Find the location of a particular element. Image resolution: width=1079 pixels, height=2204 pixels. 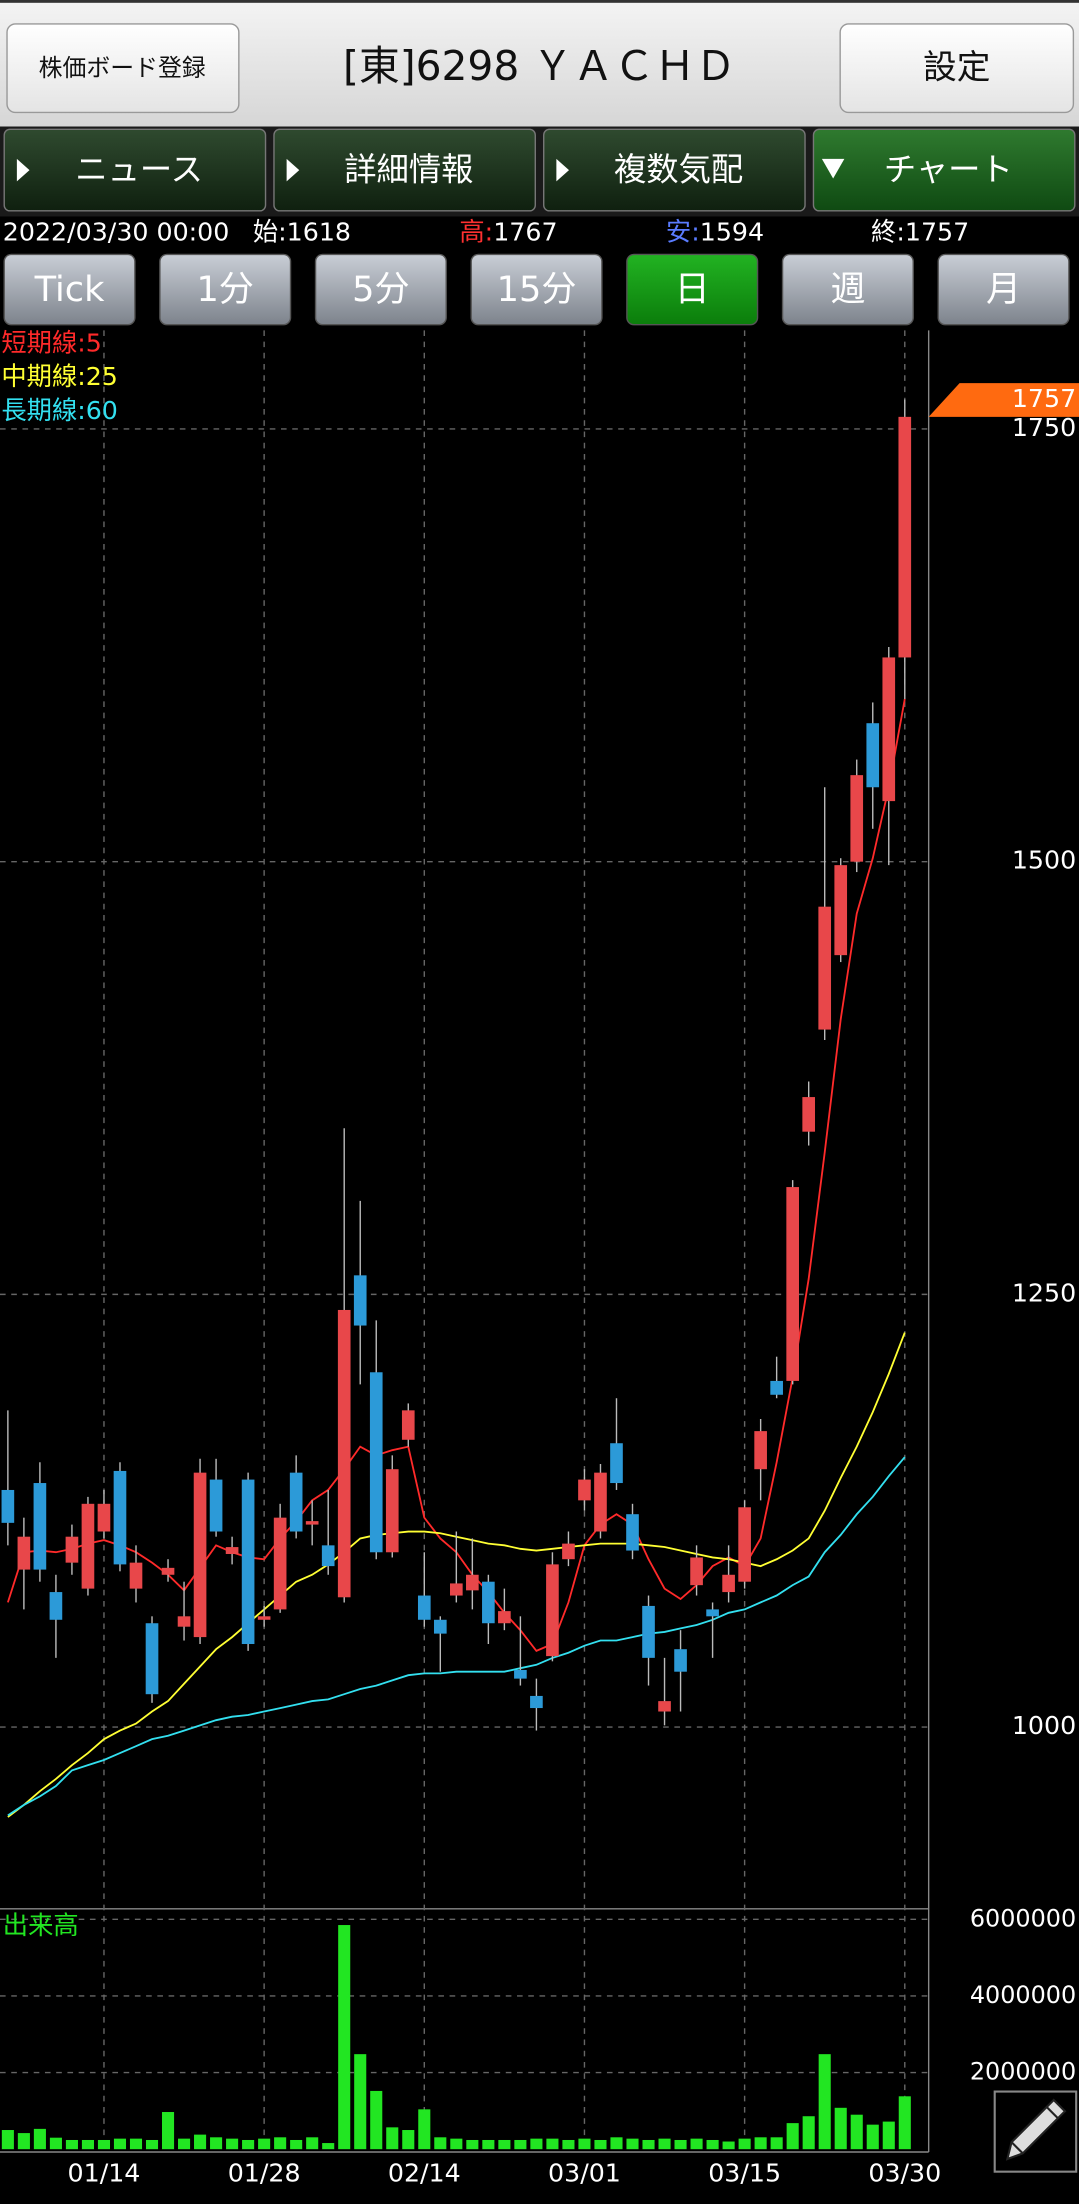

info-high-value: 1767 is located at coordinates (525, 231).